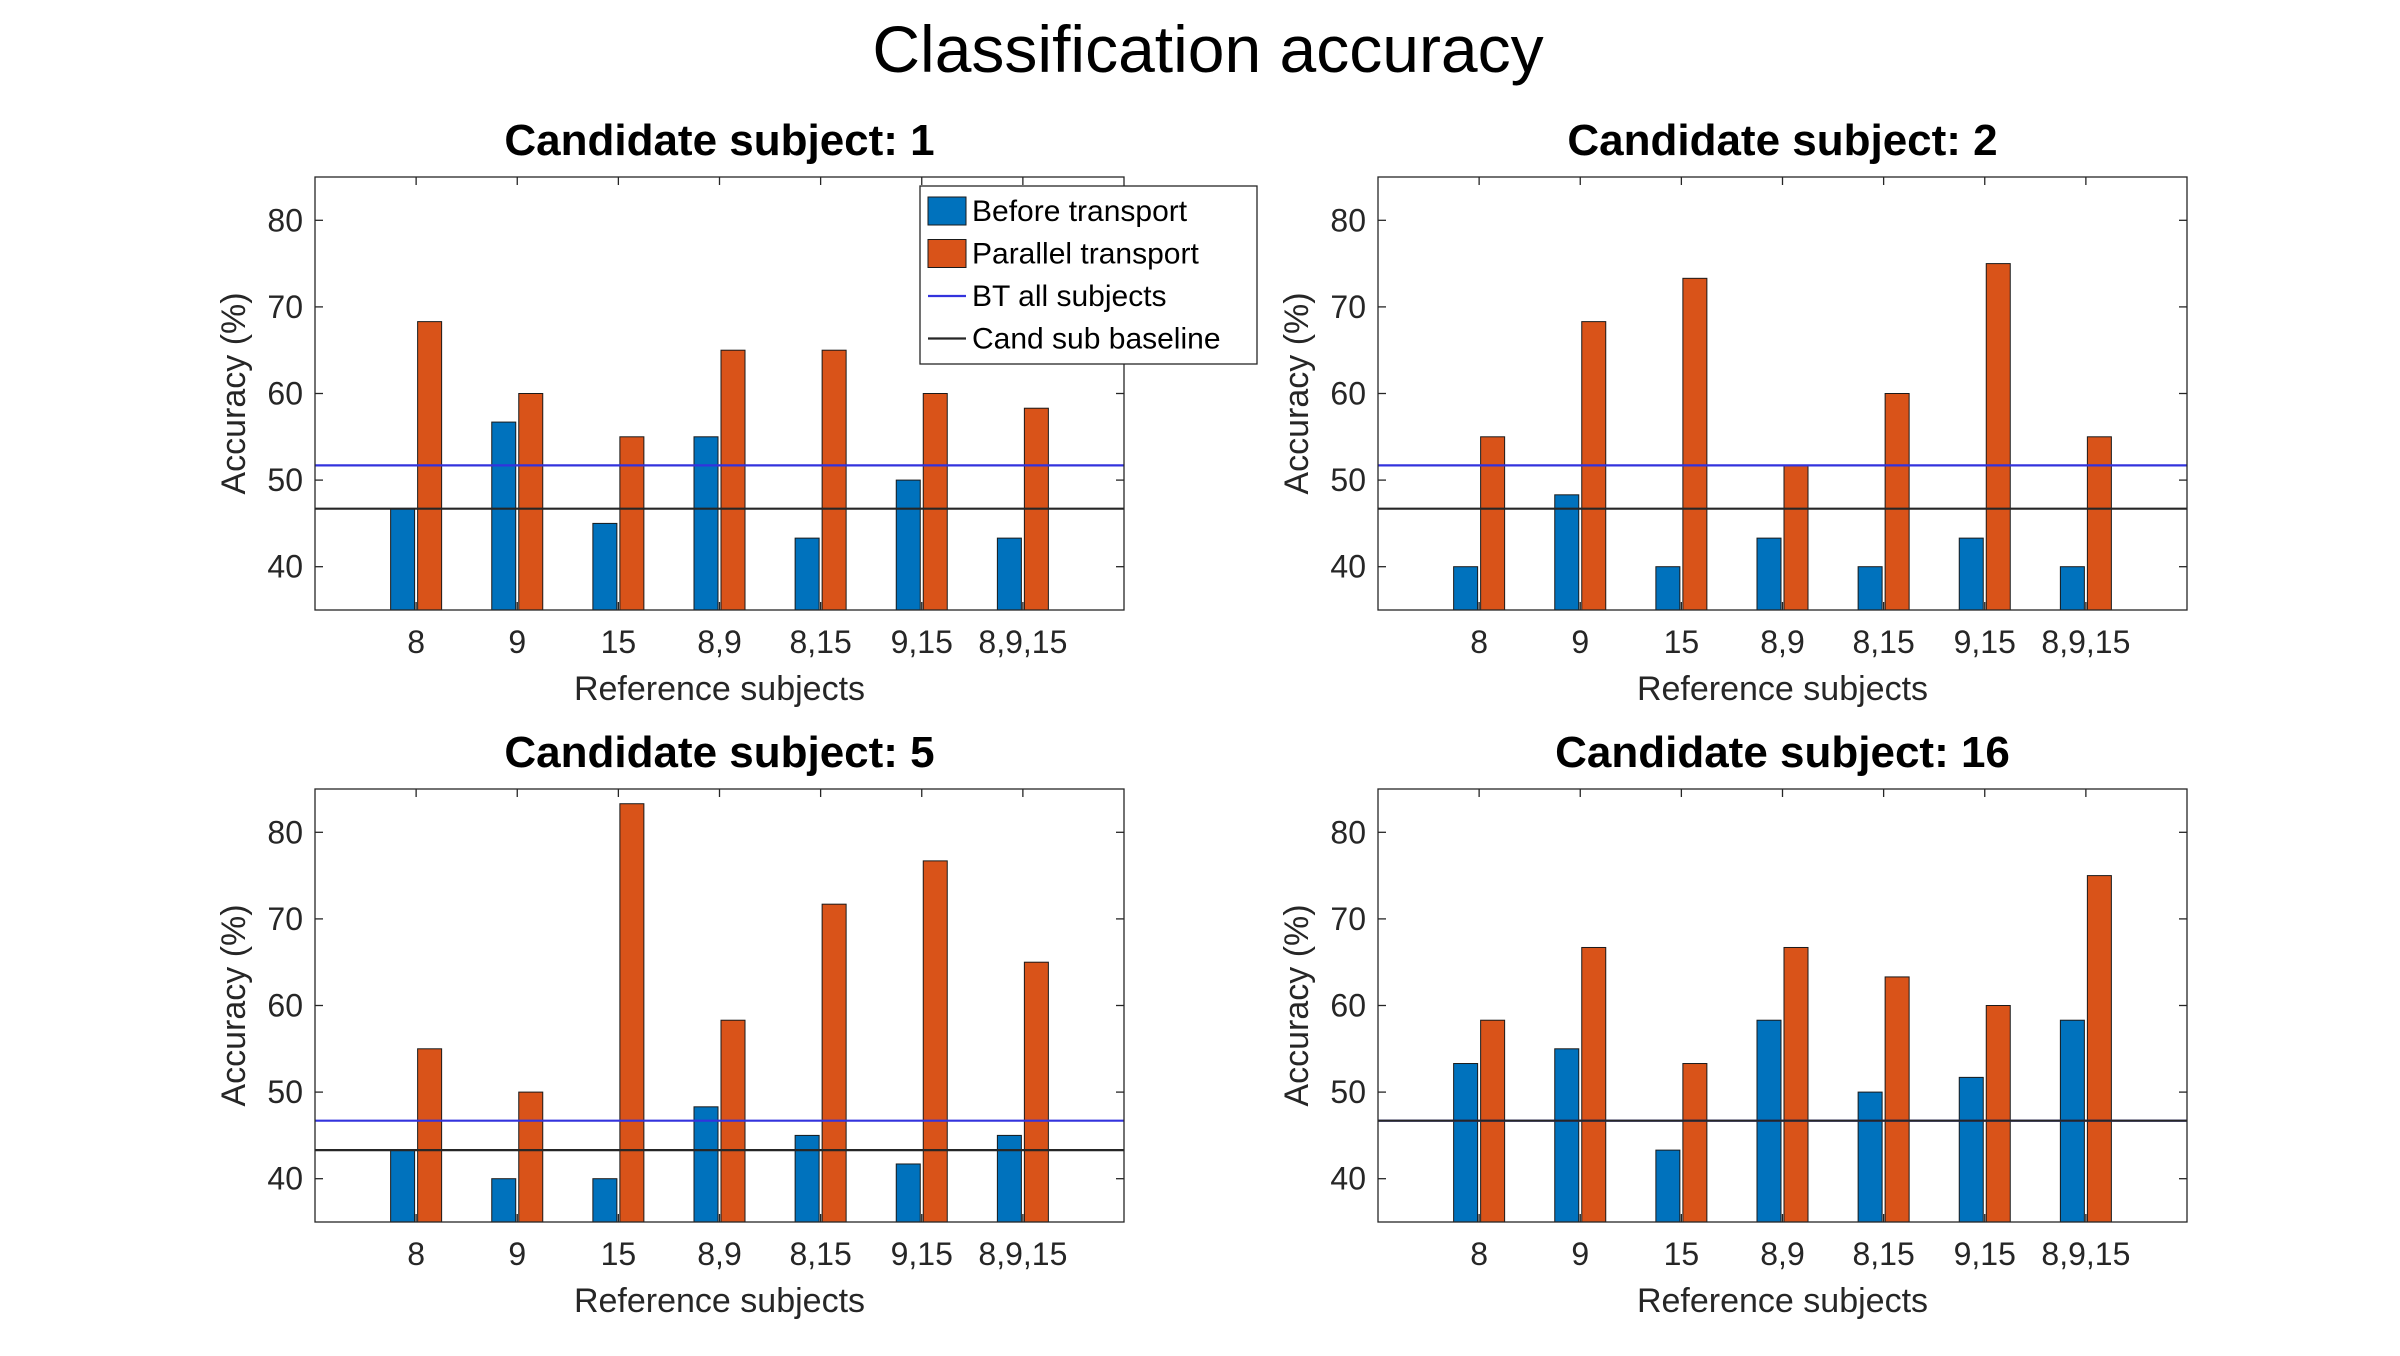 This screenshot has height=1356, width=2400. Describe the element at coordinates (719, 752) in the screenshot. I see `panel-title: Candidate subject: 5` at that location.